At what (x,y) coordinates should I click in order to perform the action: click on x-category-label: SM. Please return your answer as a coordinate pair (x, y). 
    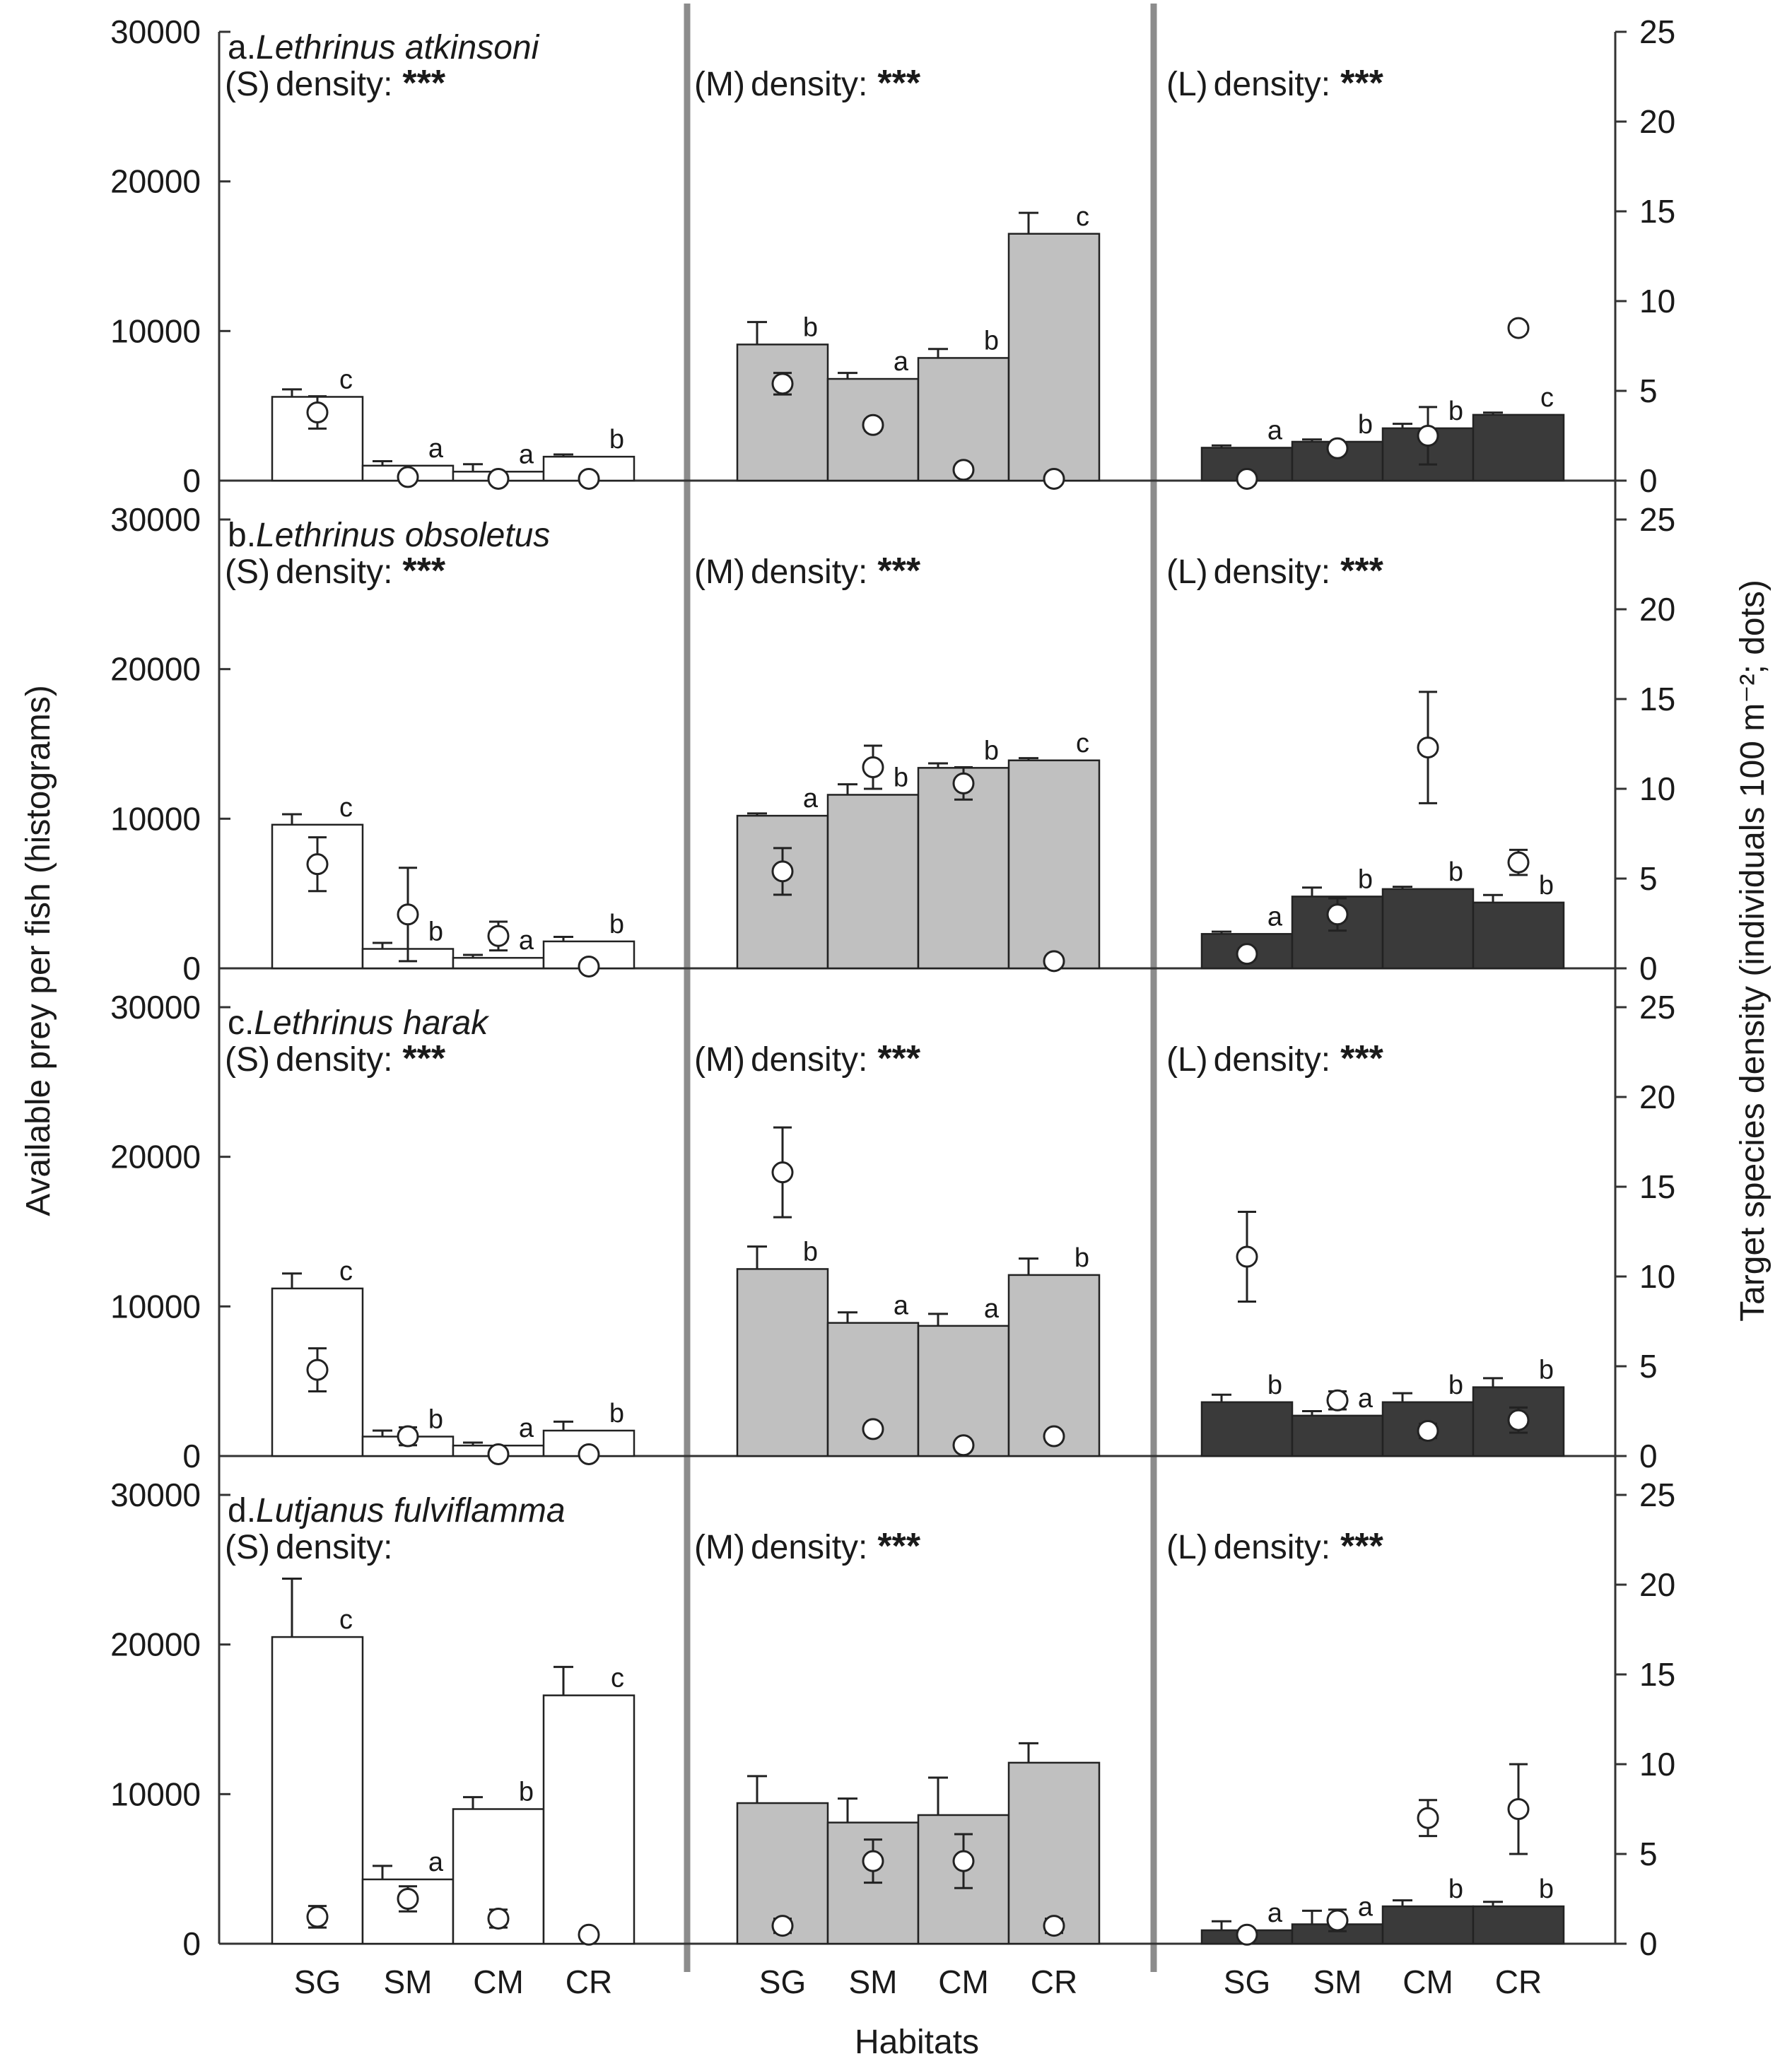
    Looking at the image, I should click on (409, 1982).